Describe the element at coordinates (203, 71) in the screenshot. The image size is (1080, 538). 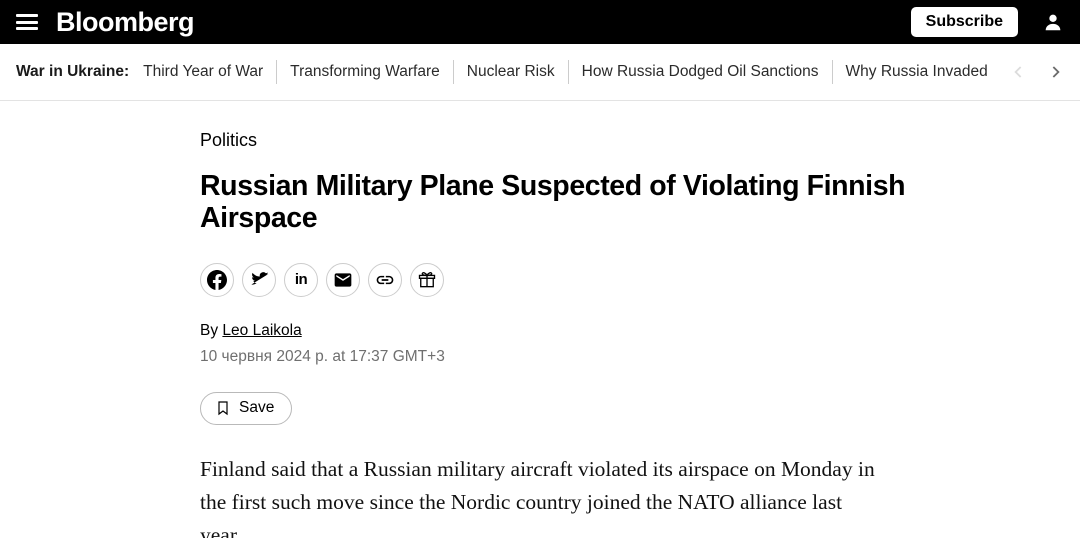
I see `topic-link-third-year-of-war: Third Year of War` at that location.